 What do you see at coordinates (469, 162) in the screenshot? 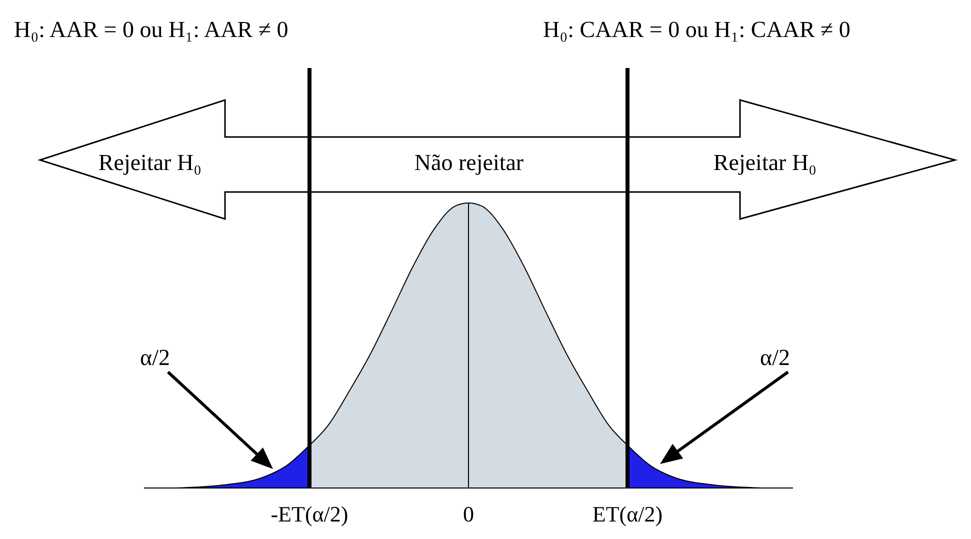
I see `text: Não rejeitar` at bounding box center [469, 162].